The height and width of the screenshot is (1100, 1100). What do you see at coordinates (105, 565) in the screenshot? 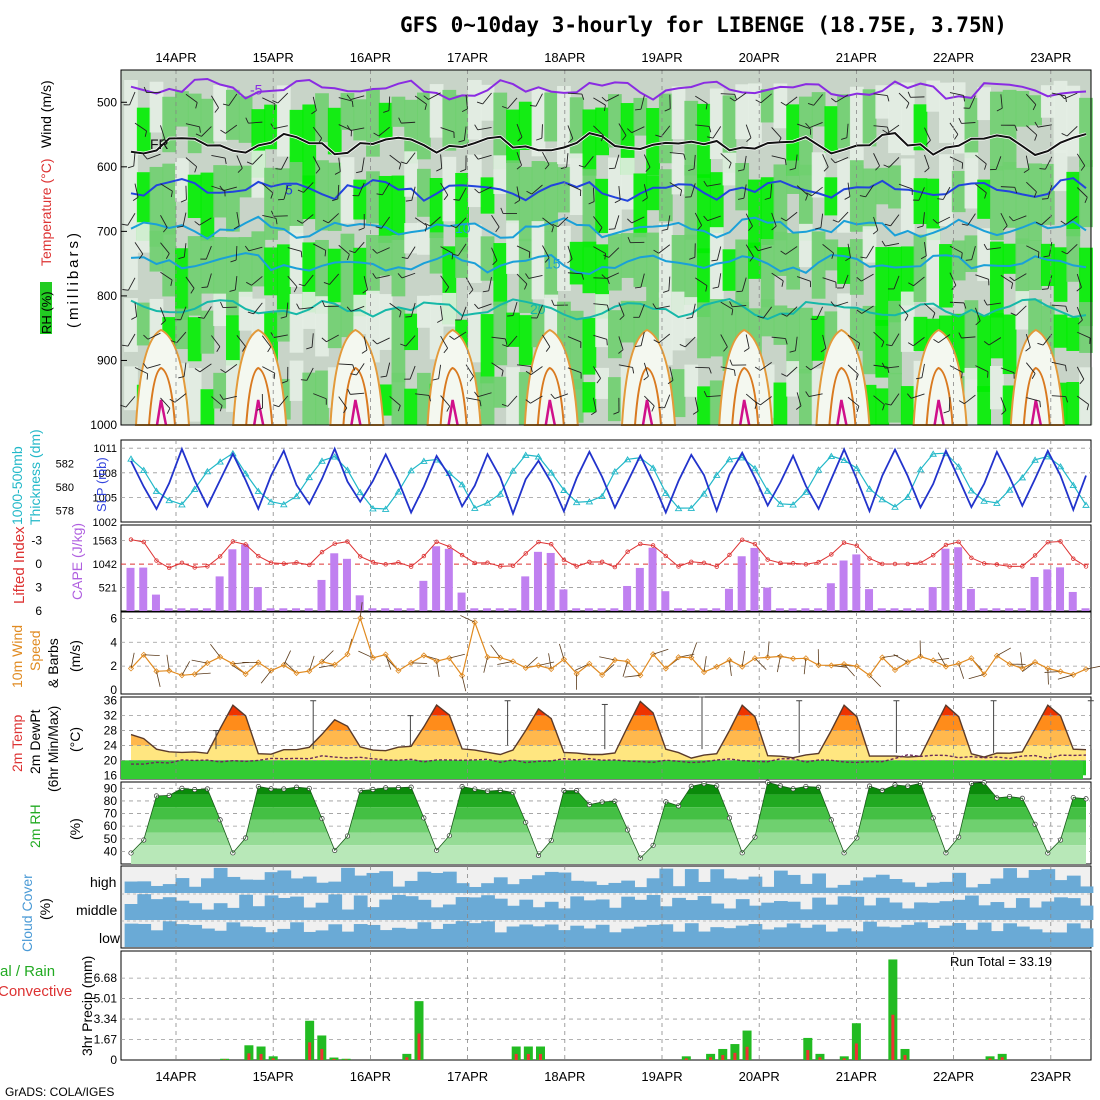
I see `cape-tick: 1042` at bounding box center [105, 565].